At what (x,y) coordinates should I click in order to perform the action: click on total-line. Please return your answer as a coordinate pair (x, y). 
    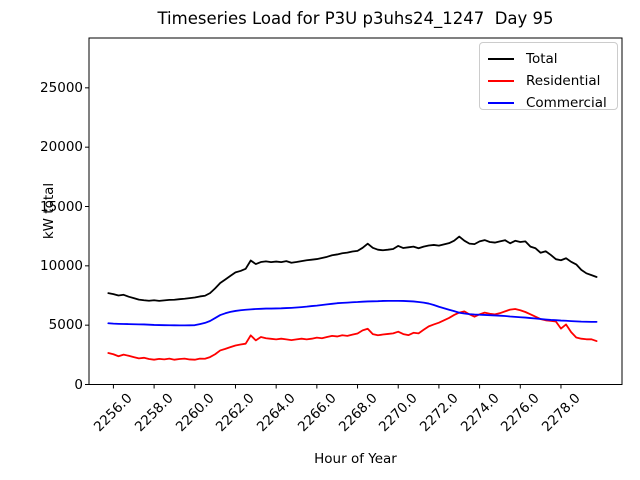
    Looking at the image, I should click on (352, 268).